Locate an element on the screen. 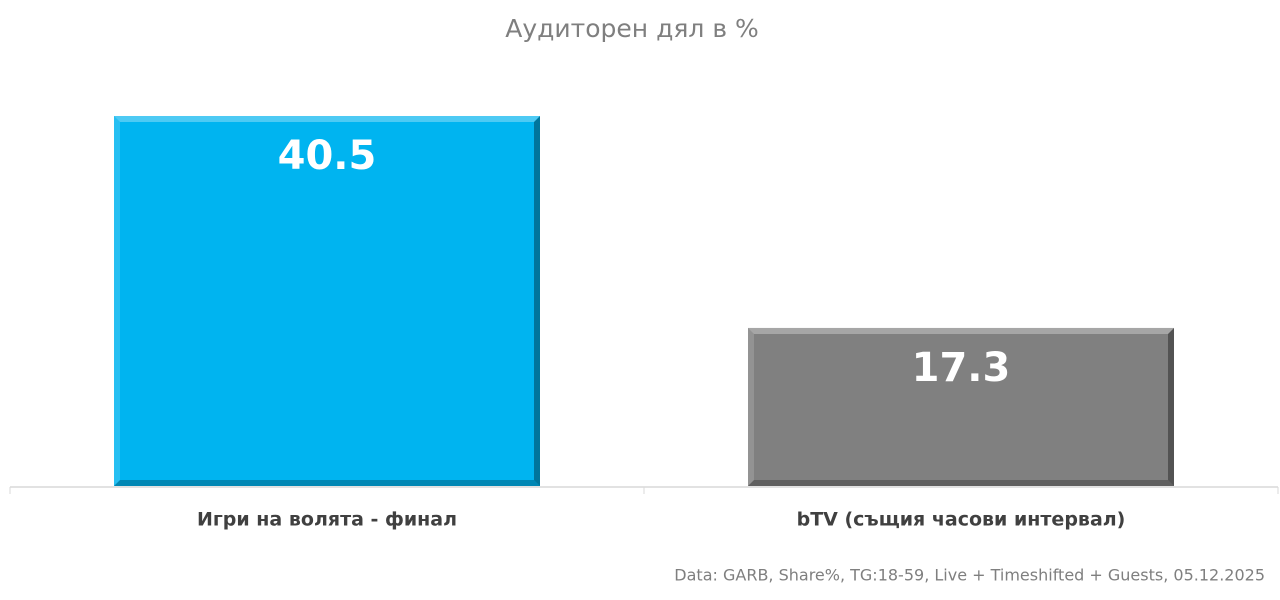  value-label: 17.3 is located at coordinates (961, 368).